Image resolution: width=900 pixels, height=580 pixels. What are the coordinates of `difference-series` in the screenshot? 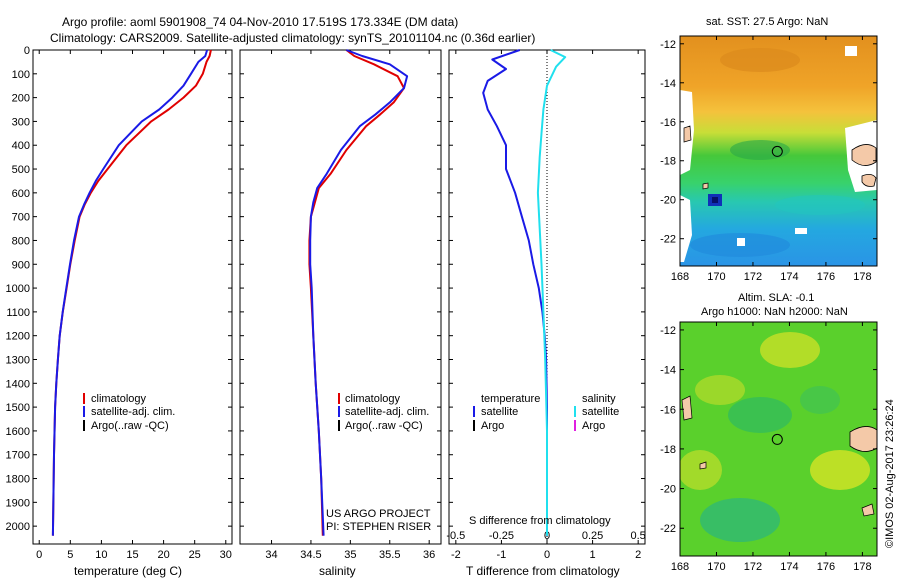 It's located at (524, 292).